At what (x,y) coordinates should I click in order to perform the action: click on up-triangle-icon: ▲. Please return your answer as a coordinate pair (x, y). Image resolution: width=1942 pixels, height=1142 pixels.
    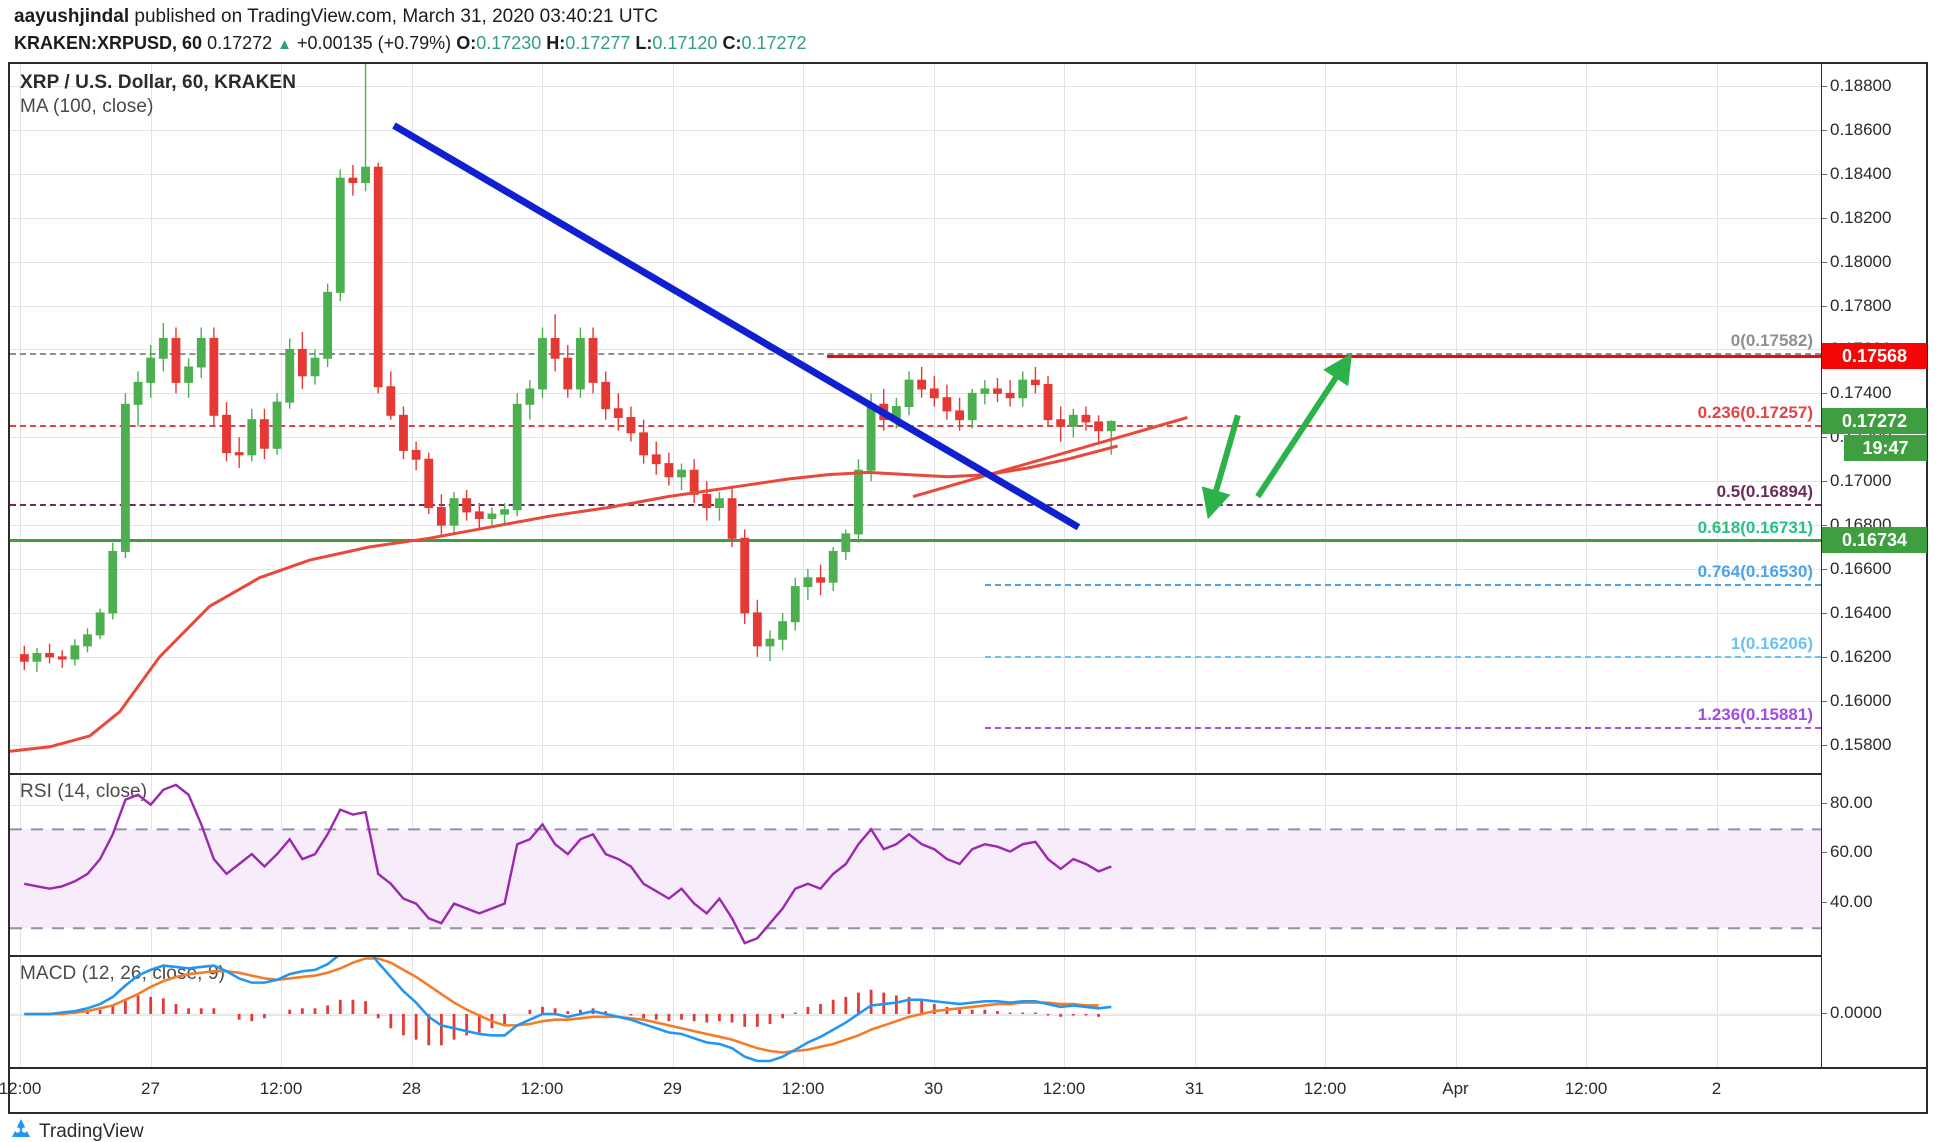
    Looking at the image, I should click on (285, 44).